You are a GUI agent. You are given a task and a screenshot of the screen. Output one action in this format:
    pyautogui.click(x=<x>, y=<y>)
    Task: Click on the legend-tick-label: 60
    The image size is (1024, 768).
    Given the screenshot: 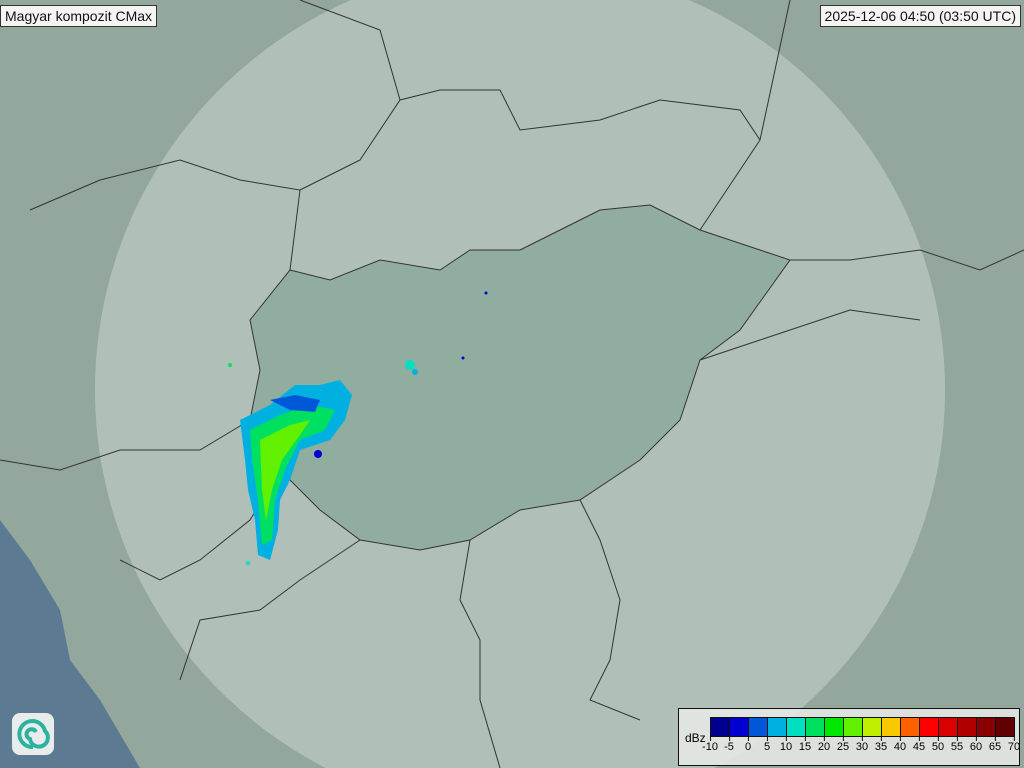 What is the action you would take?
    pyautogui.click(x=976, y=744)
    